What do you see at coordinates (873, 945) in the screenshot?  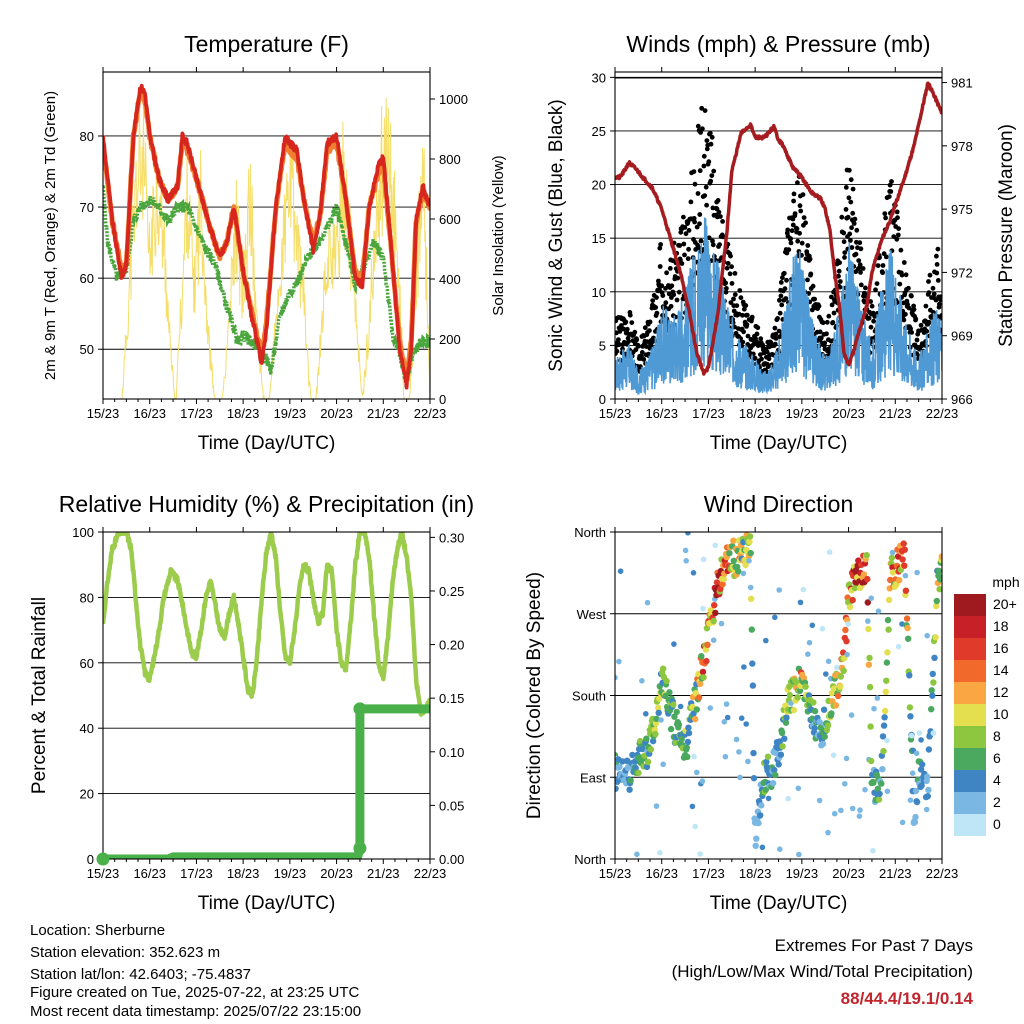 I see `extremes-title: Extremes For Past 7 Days` at bounding box center [873, 945].